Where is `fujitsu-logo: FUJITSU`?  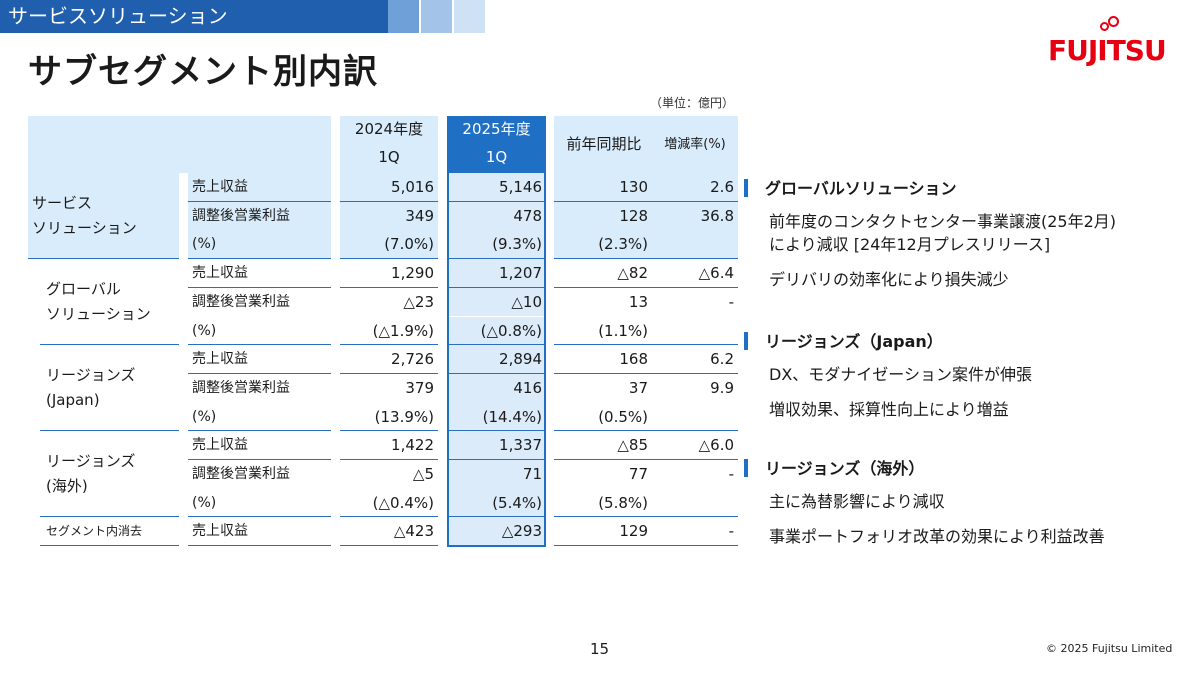
fujitsu-logo: FUJITSU is located at coordinates (1107, 41).